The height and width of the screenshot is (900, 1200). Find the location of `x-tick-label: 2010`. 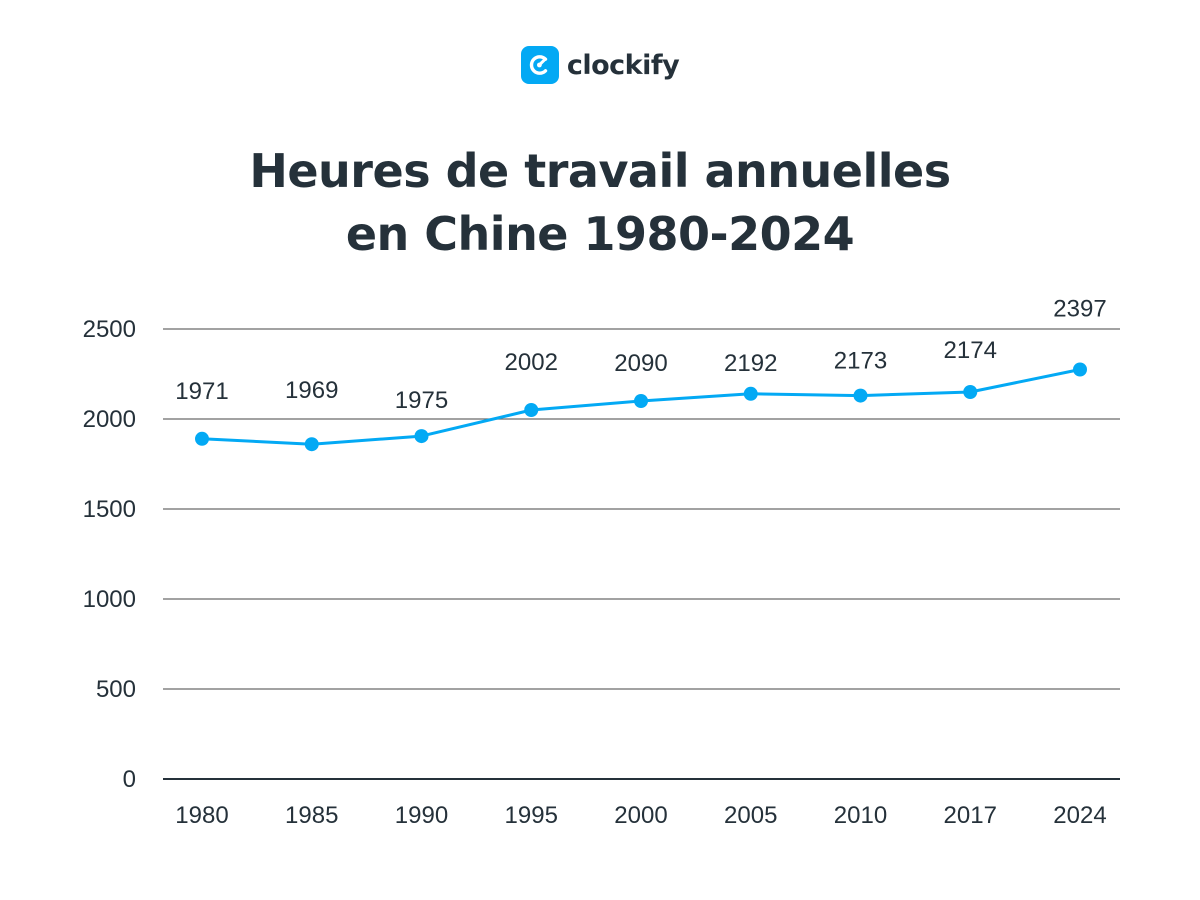

x-tick-label: 2010 is located at coordinates (860, 815).